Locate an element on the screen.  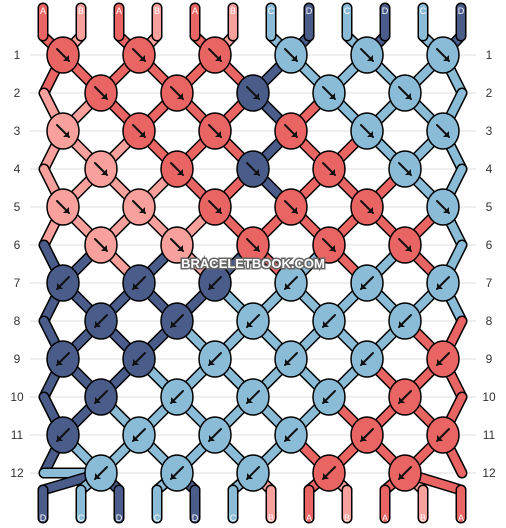
row-label-left: 12 is located at coordinates (17, 473).